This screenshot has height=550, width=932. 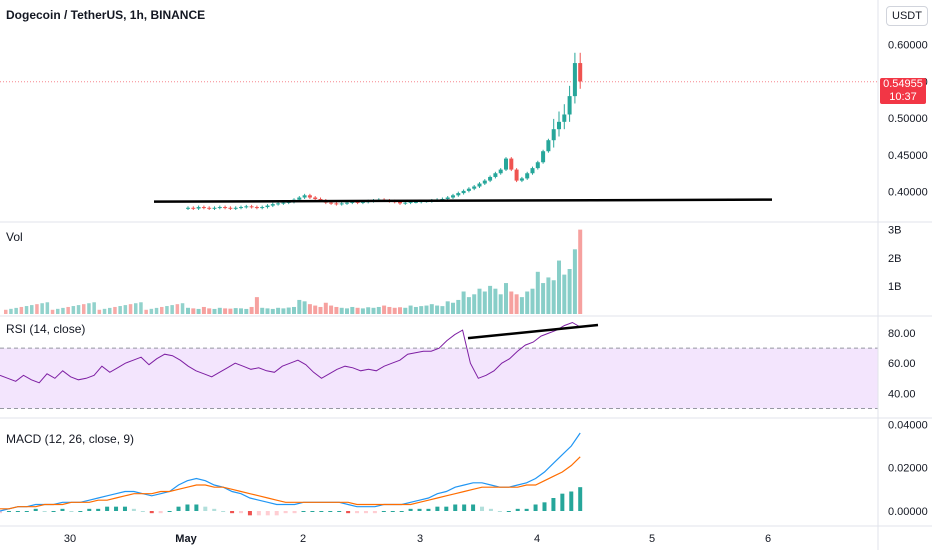 What do you see at coordinates (903, 91) in the screenshot?
I see `last-price-label: 0.54955 10:37` at bounding box center [903, 91].